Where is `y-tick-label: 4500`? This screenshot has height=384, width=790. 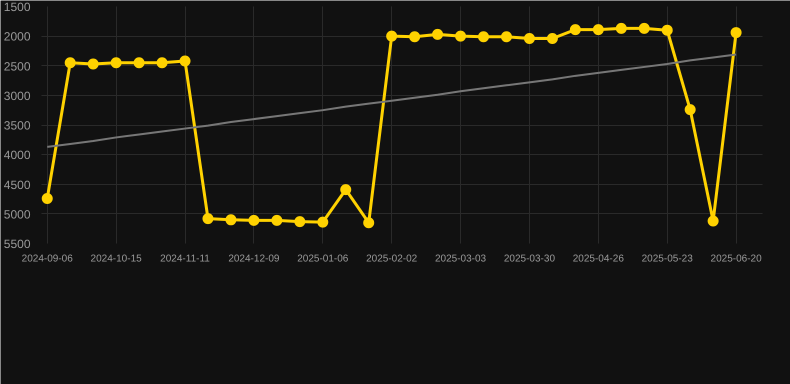 y-tick-label: 4500 is located at coordinates (17, 185).